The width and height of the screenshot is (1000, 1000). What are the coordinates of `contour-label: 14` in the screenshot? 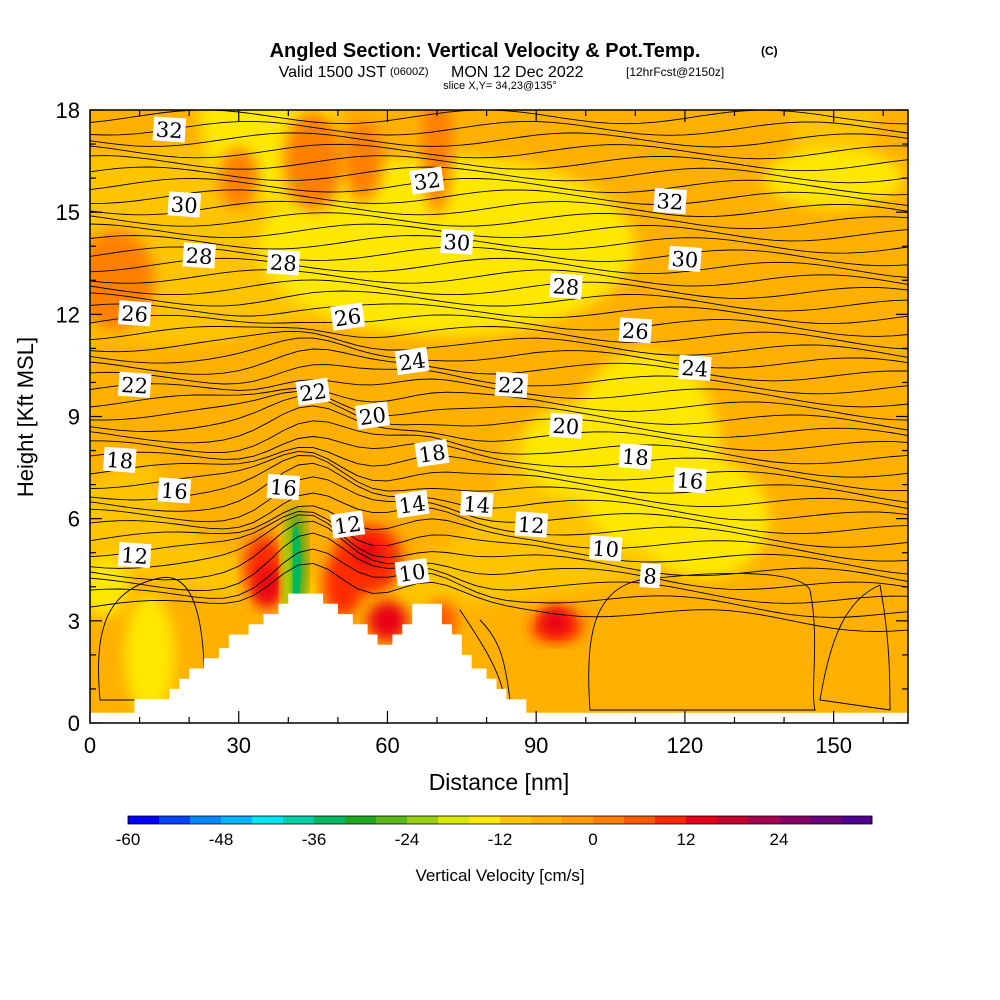 It's located at (476, 504).